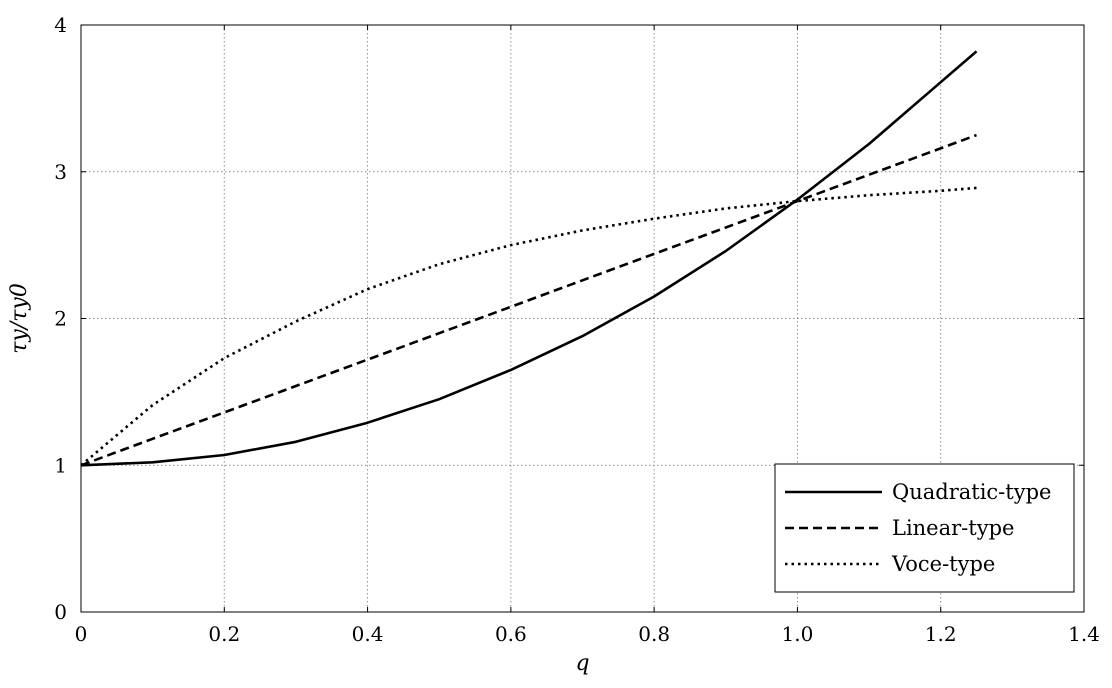 The height and width of the screenshot is (688, 1112). Describe the element at coordinates (19, 318) in the screenshot. I see `y-axis-label: τy/τy0` at that location.